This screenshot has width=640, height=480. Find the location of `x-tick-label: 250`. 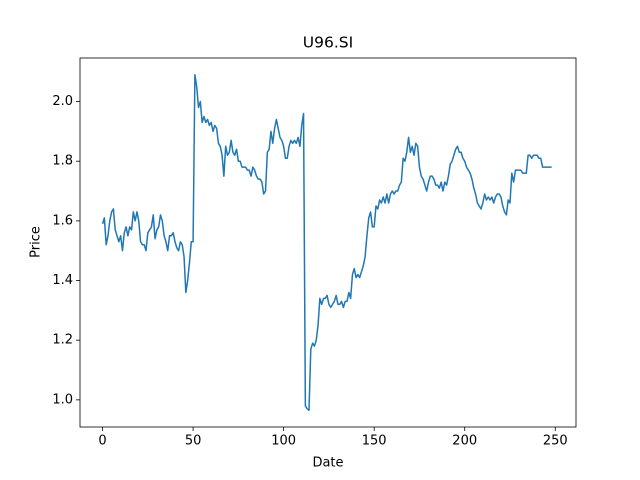

x-tick-label: 250 is located at coordinates (555, 441).